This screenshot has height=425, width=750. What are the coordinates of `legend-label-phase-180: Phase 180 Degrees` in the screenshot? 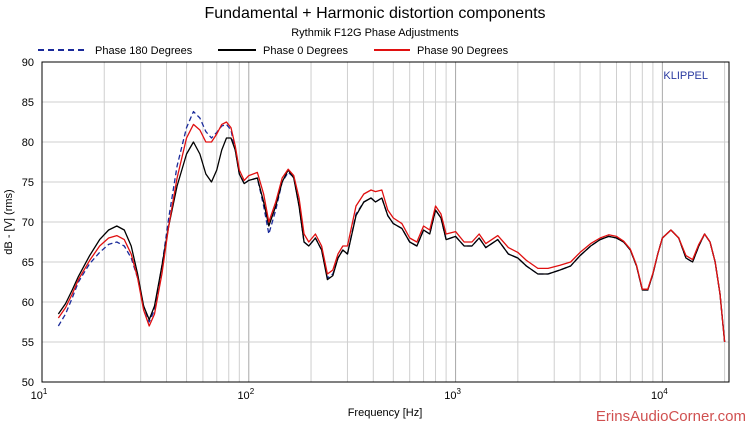 It's located at (144, 51).